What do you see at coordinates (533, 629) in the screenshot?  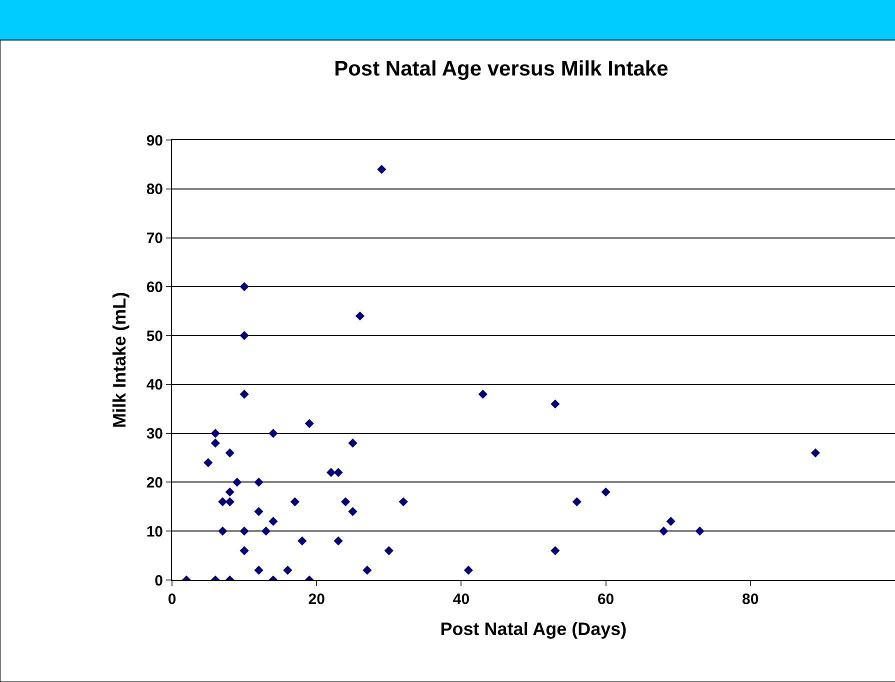 I see `x-axis-title: Post Natal Age (Days)` at bounding box center [533, 629].